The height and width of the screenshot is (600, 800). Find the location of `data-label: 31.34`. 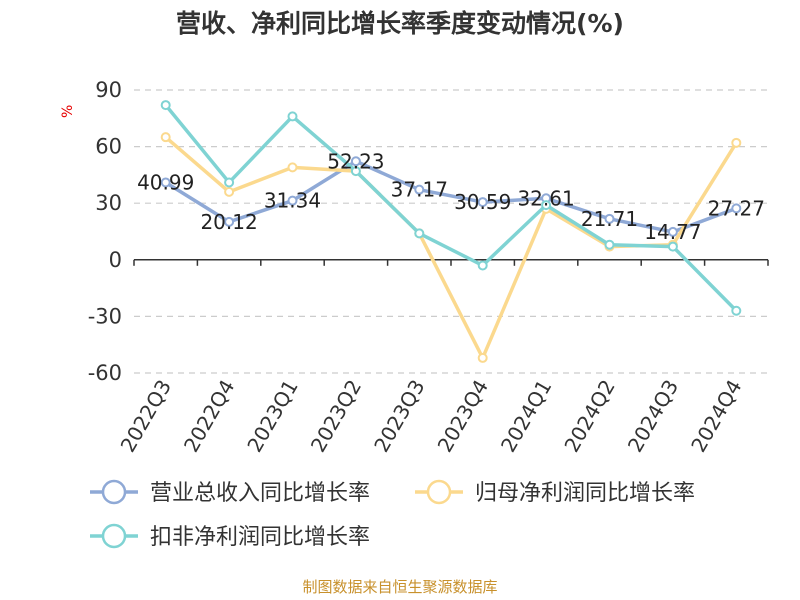

data-label: 31.34 is located at coordinates (292, 201).